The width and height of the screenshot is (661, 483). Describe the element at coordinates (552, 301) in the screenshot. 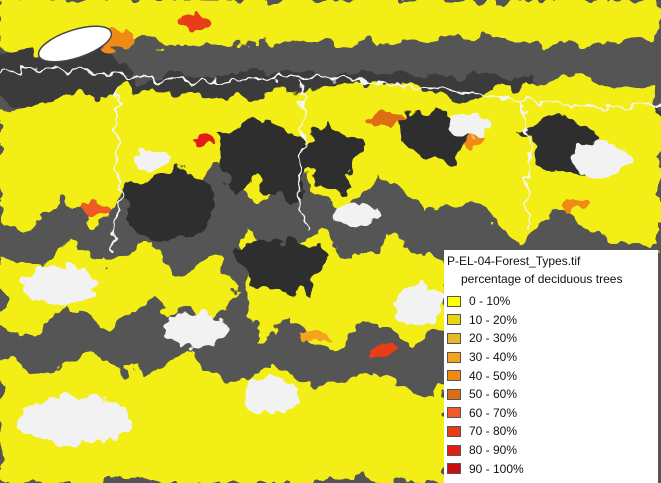

I see `legend-item: 0 - 10%` at that location.